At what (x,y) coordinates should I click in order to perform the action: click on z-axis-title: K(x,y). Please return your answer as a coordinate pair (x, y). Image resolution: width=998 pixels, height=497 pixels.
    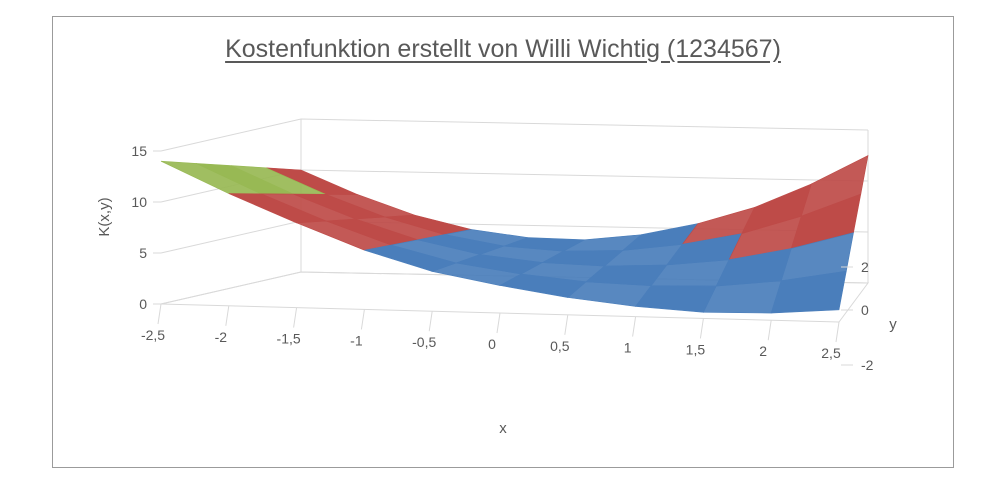
    Looking at the image, I should click on (104, 216).